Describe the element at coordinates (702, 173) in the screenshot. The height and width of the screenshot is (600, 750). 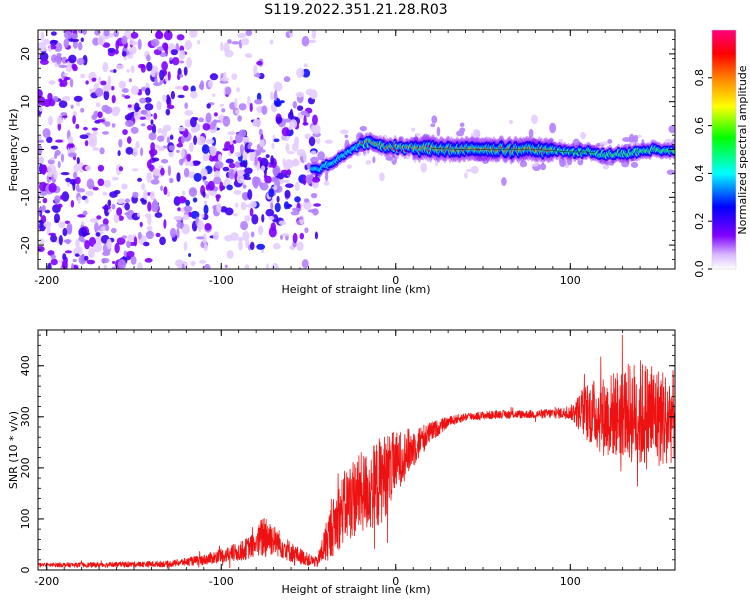
I see `colorbar-ticks: 0.0 0.2 0.4 0.6 0.8` at that location.